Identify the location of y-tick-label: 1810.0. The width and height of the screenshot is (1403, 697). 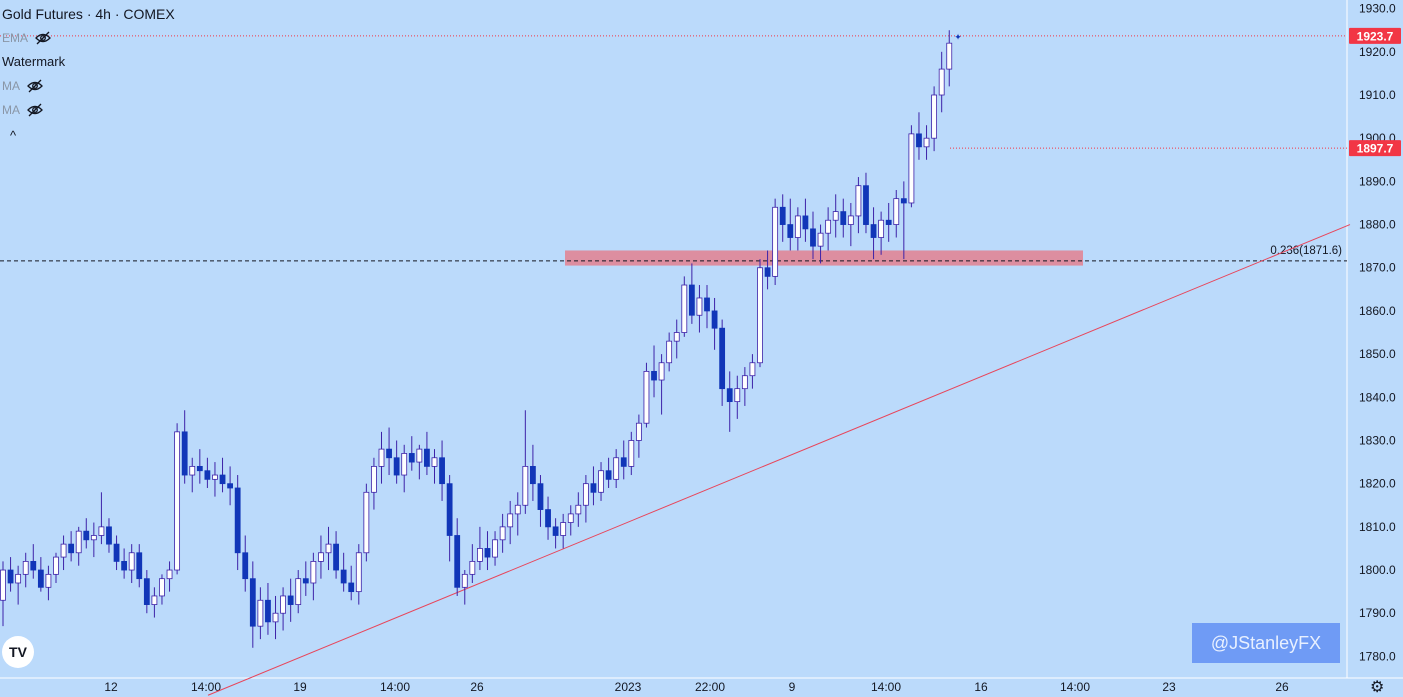
(1377, 527).